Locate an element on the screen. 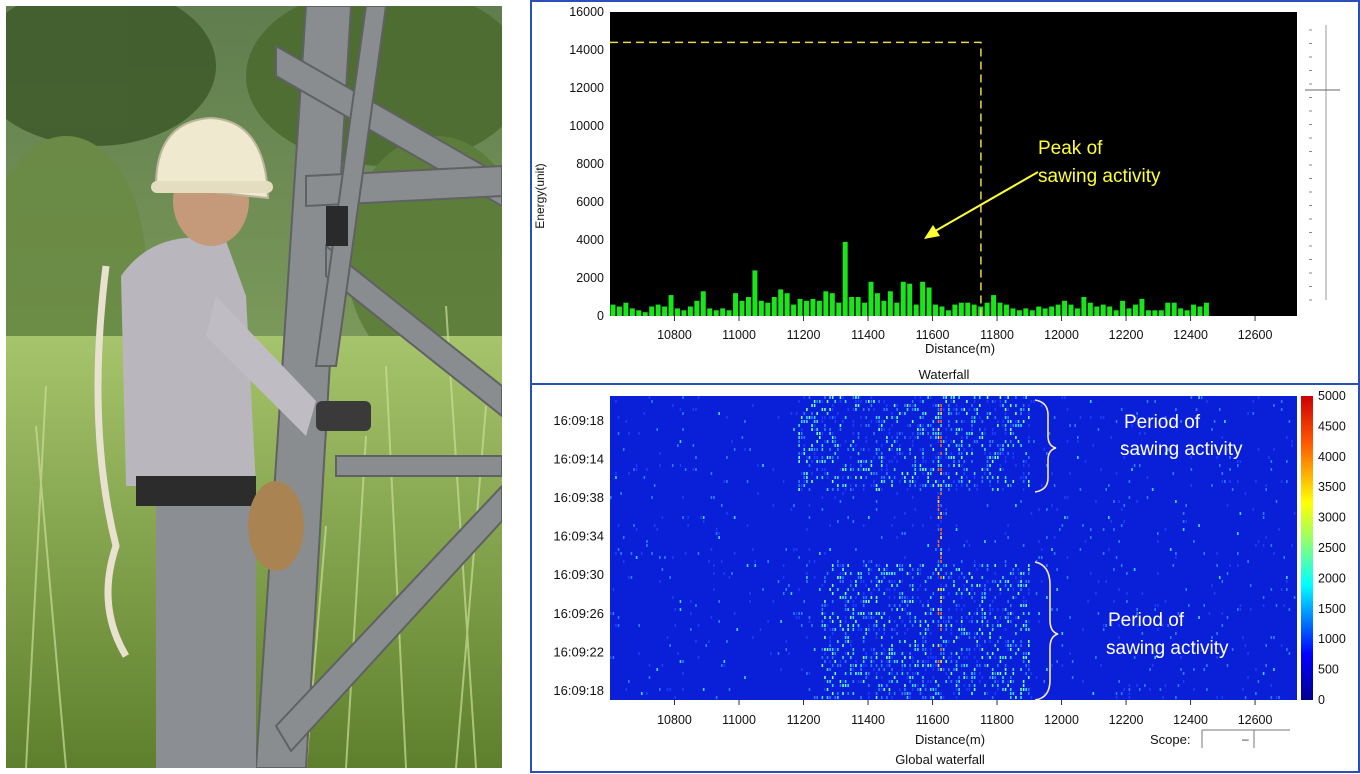 The image size is (1360, 774). bar-y-tick-label: 4000 is located at coordinates (590, 240).